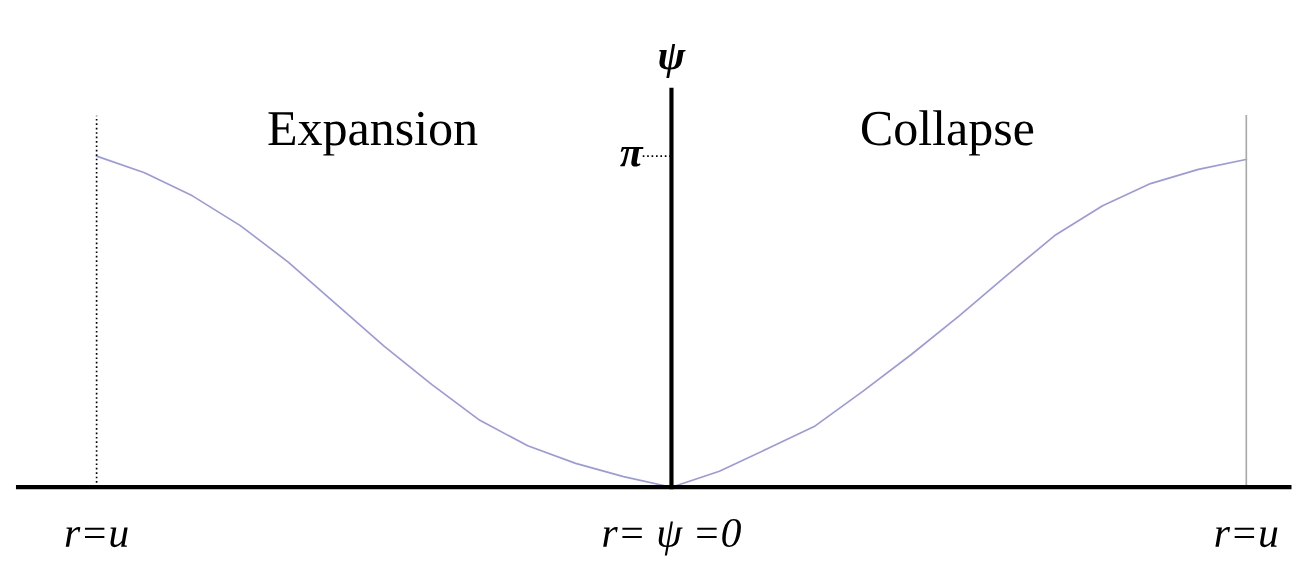 This screenshot has width=1308, height=580. Describe the element at coordinates (672, 537) in the screenshot. I see `x-tick-label: r= ψ =0` at that location.